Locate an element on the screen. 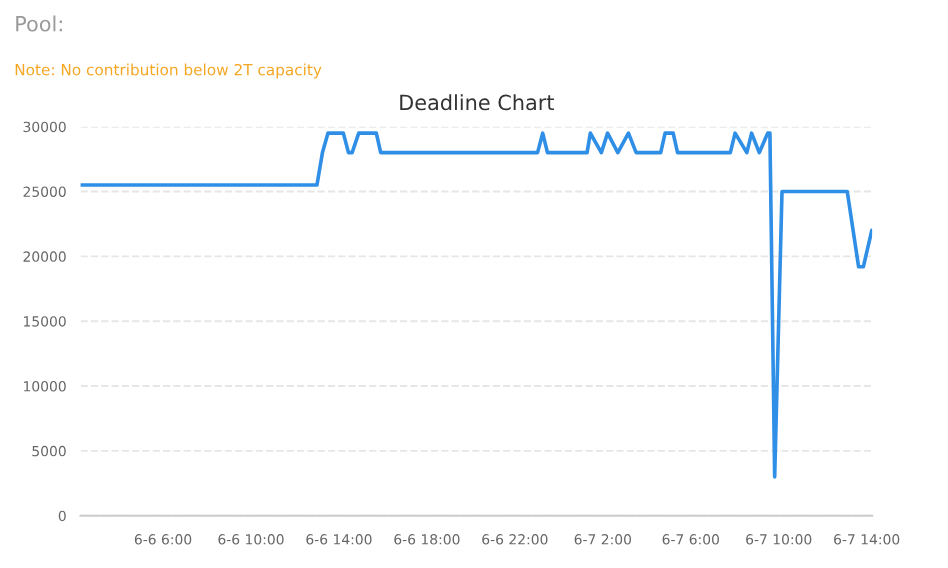  chart-title: Deadline Chart is located at coordinates (477, 102).